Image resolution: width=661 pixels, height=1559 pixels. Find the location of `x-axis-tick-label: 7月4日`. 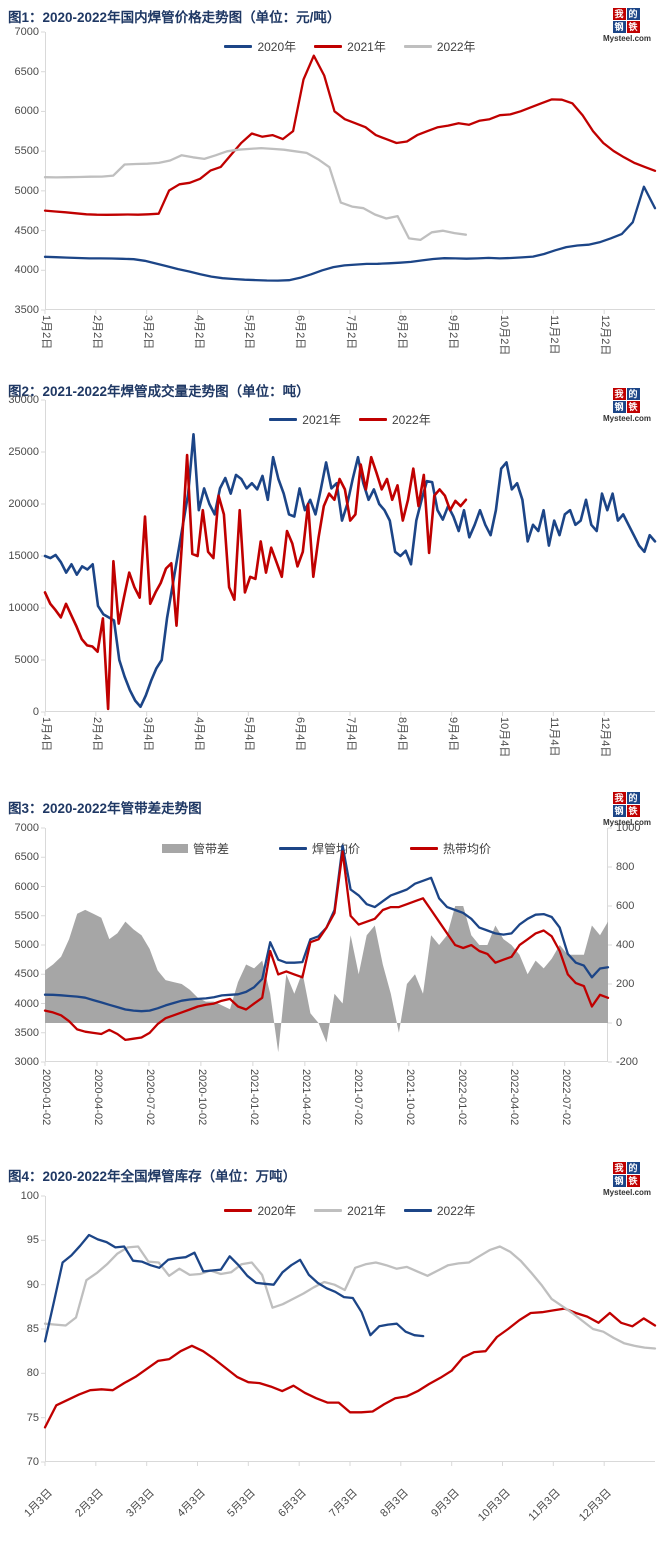

x-axis-tick-label: 7月4日 is located at coordinates (351, 734).